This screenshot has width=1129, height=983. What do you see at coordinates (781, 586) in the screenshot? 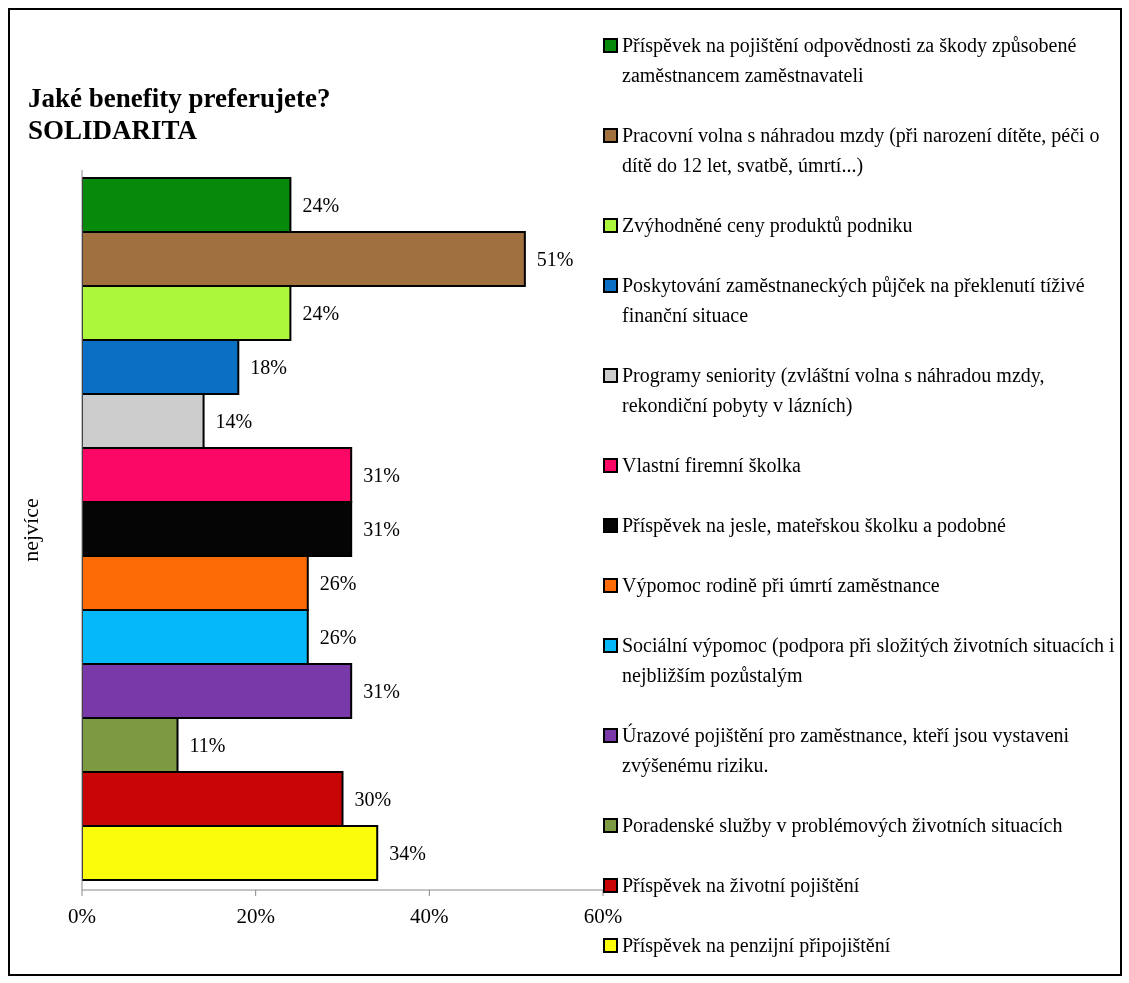
I see `legend-label: Výpomoc rodině při úmrtí zaměstnance` at bounding box center [781, 586].